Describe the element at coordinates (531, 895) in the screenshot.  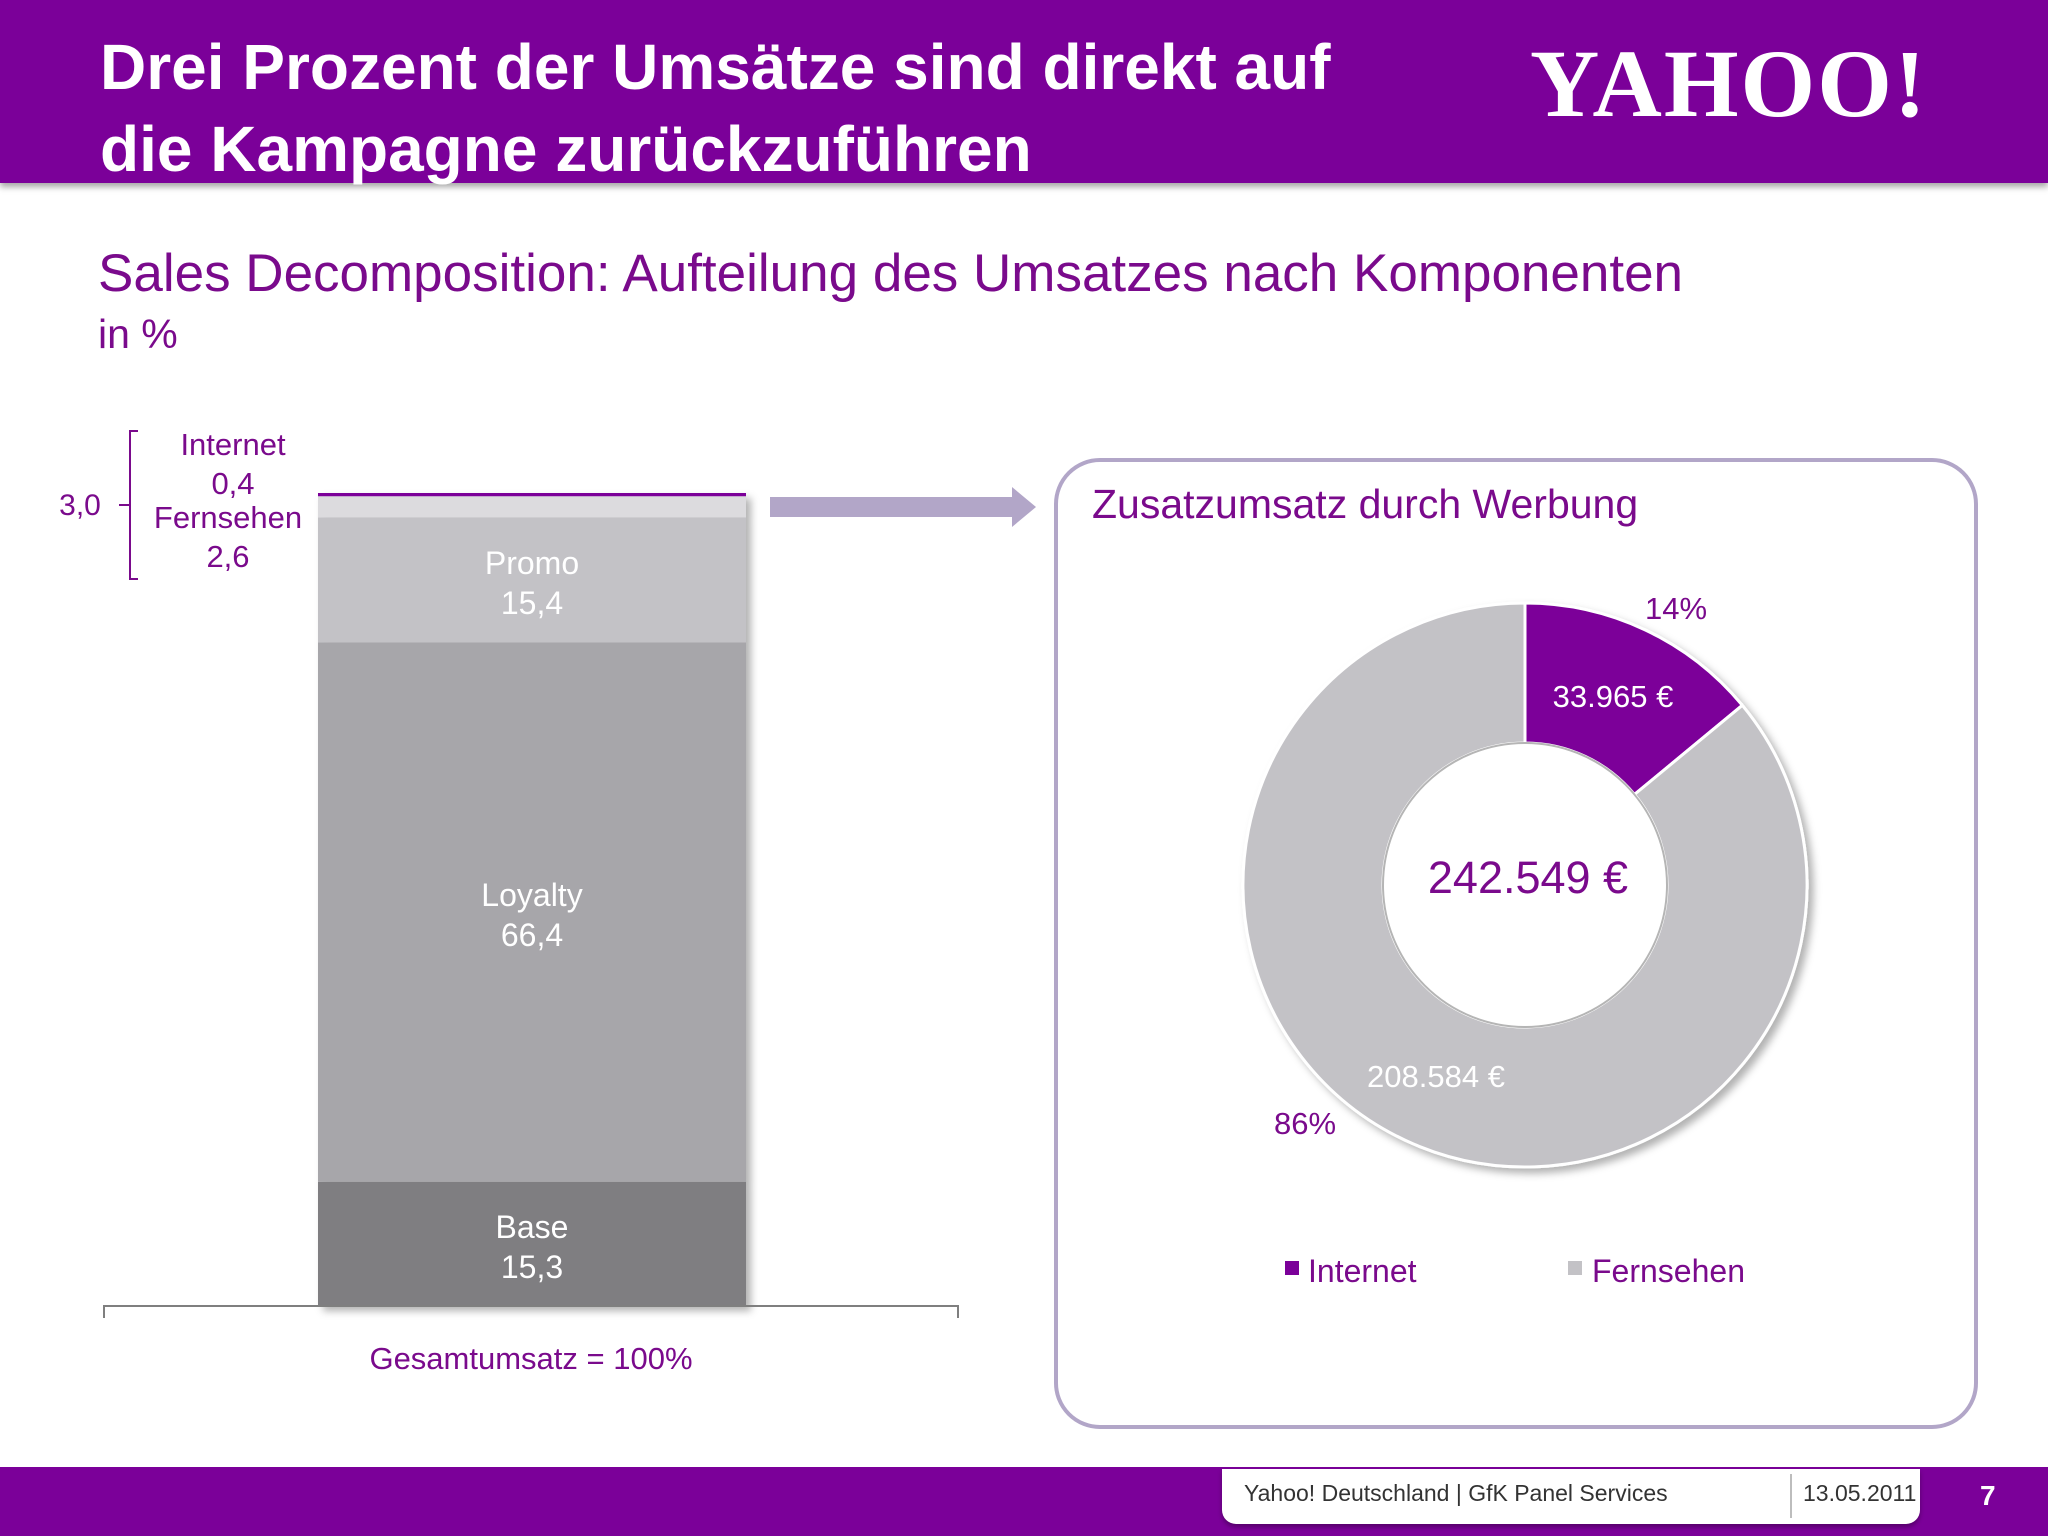
I see `bar-segment-loyalty-name: Loyalty` at that location.